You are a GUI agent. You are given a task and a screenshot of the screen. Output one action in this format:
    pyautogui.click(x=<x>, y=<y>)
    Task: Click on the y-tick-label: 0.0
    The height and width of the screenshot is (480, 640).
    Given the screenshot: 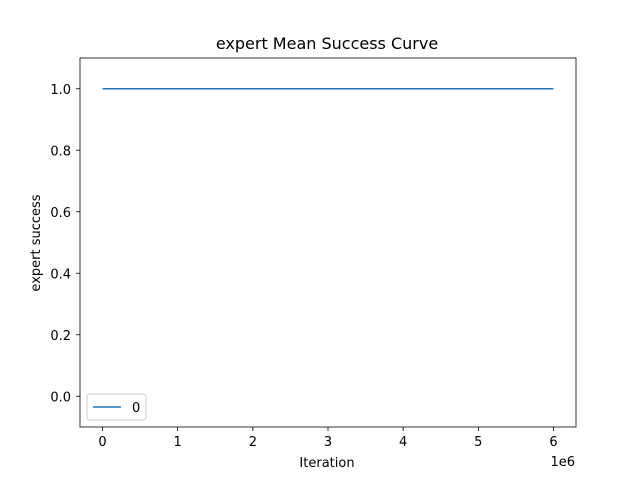 What is the action you would take?
    pyautogui.click(x=60, y=397)
    